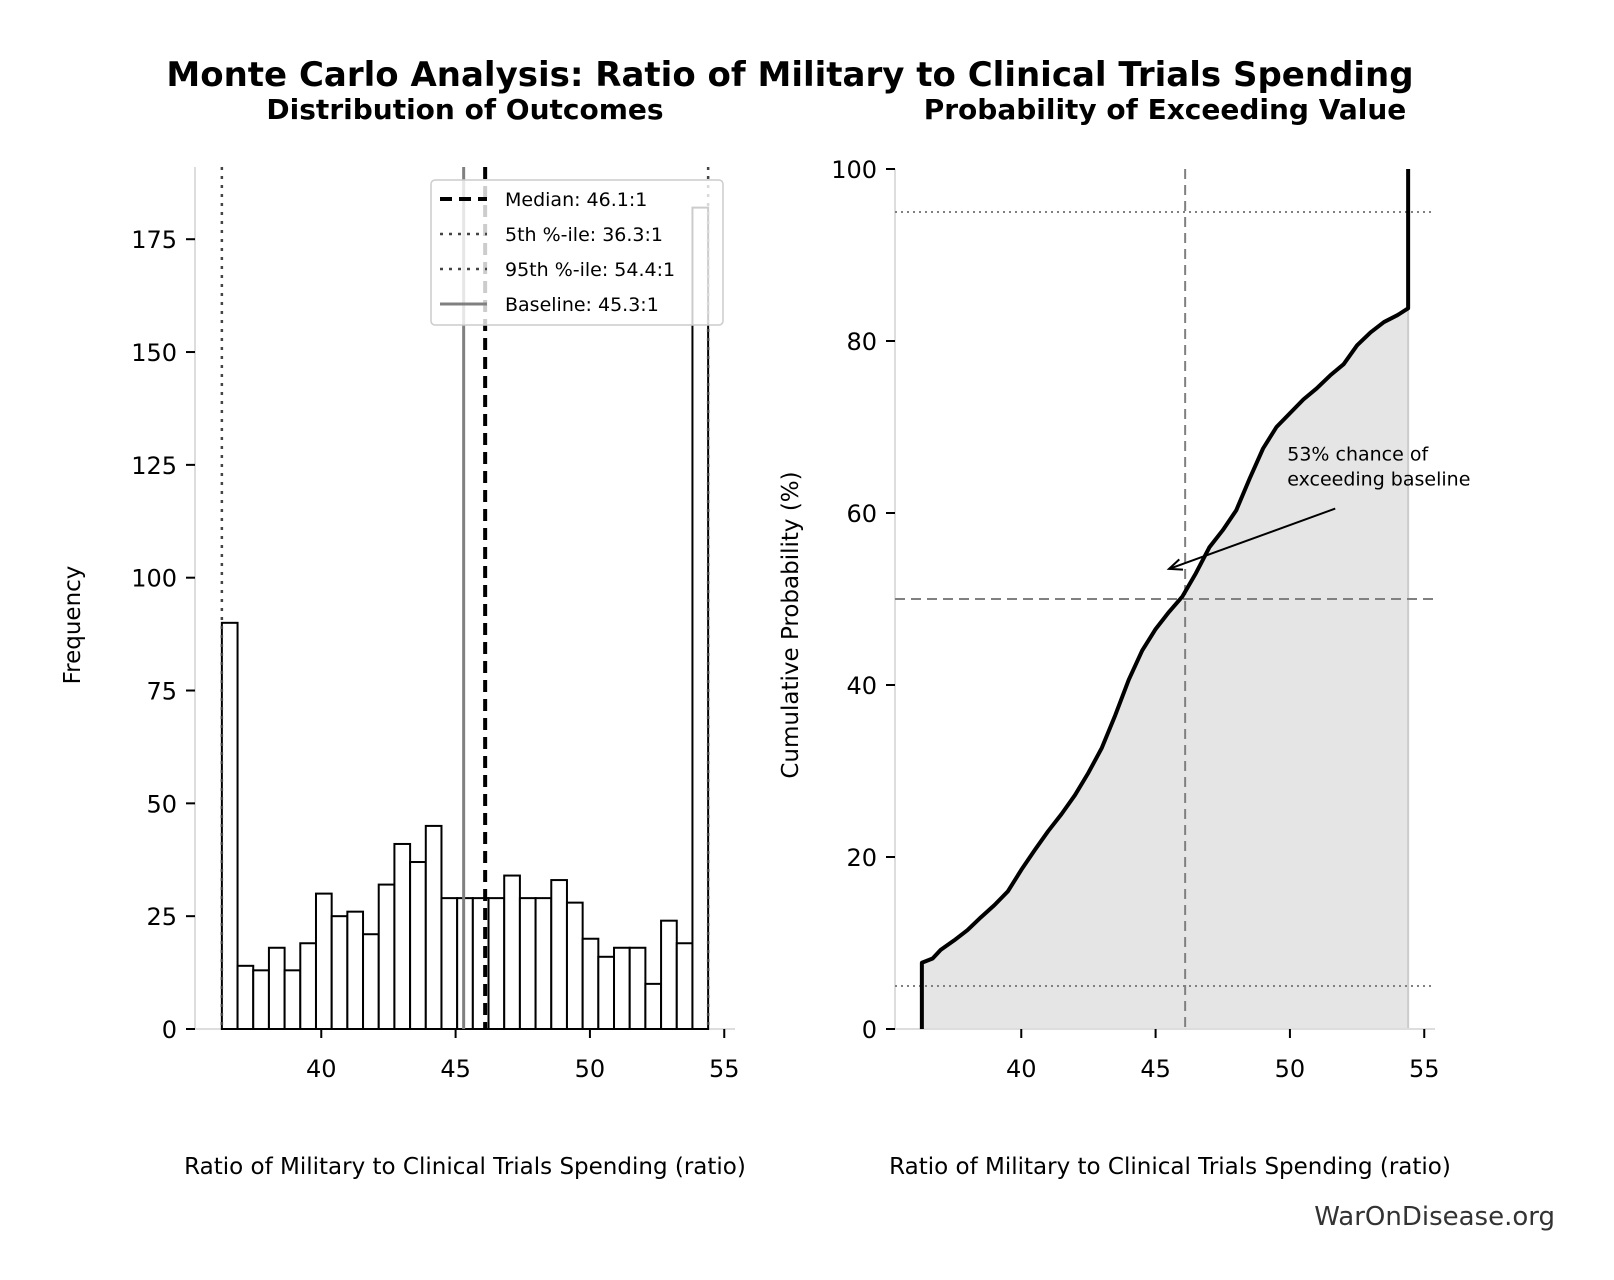  What do you see at coordinates (464, 109) in the screenshot?
I see `left-chart-title: Distribution of Outcomes` at bounding box center [464, 109].